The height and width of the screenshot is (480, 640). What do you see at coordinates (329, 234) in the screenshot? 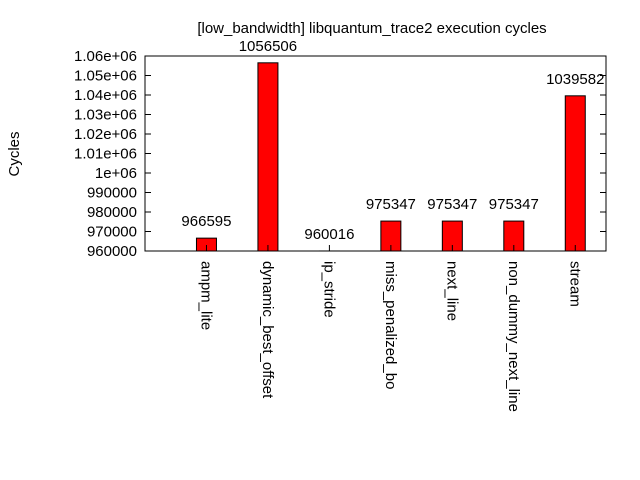
I see `data-label: 960016` at bounding box center [329, 234].